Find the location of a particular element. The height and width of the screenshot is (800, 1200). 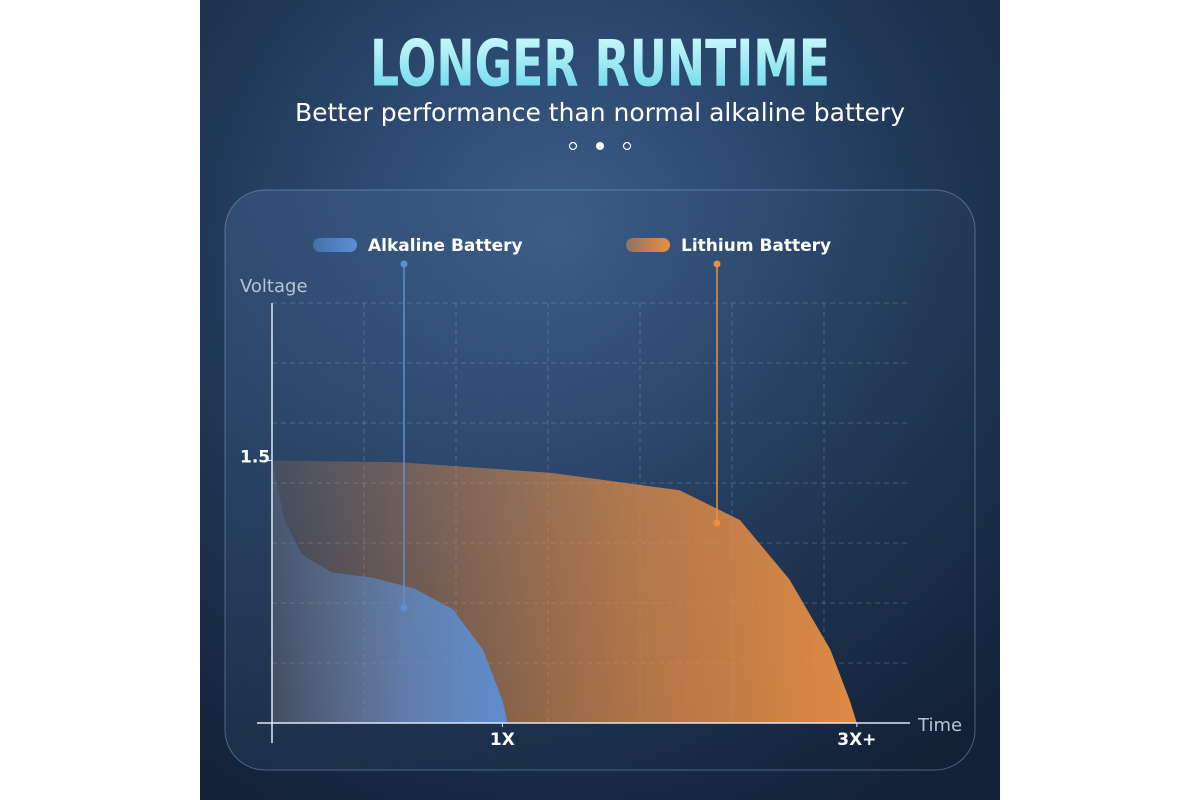

area is located at coordinates (390, 591).